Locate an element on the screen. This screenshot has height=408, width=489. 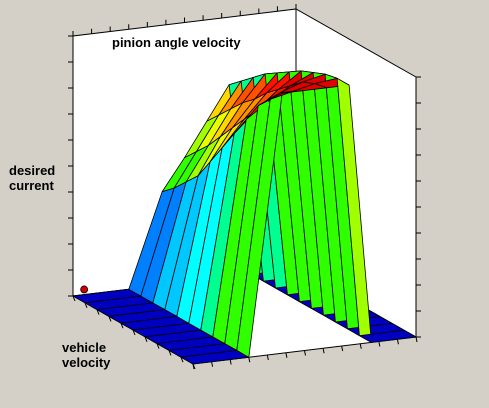
z-axis-label-line1: desired is located at coordinates (32, 170).